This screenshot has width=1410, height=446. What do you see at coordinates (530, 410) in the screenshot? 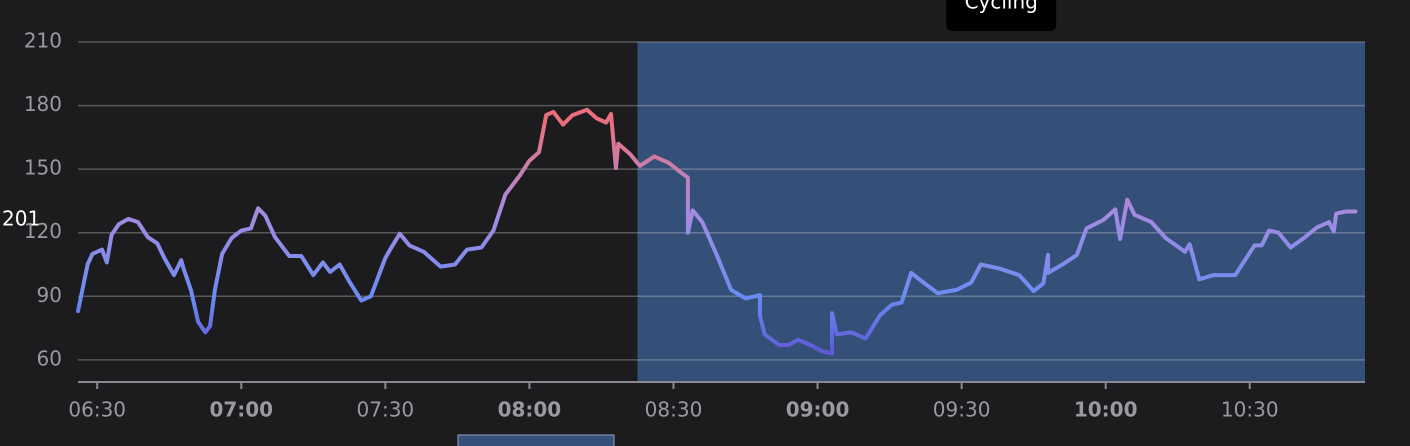
I see `x-tick-label: 08:00` at bounding box center [530, 410].